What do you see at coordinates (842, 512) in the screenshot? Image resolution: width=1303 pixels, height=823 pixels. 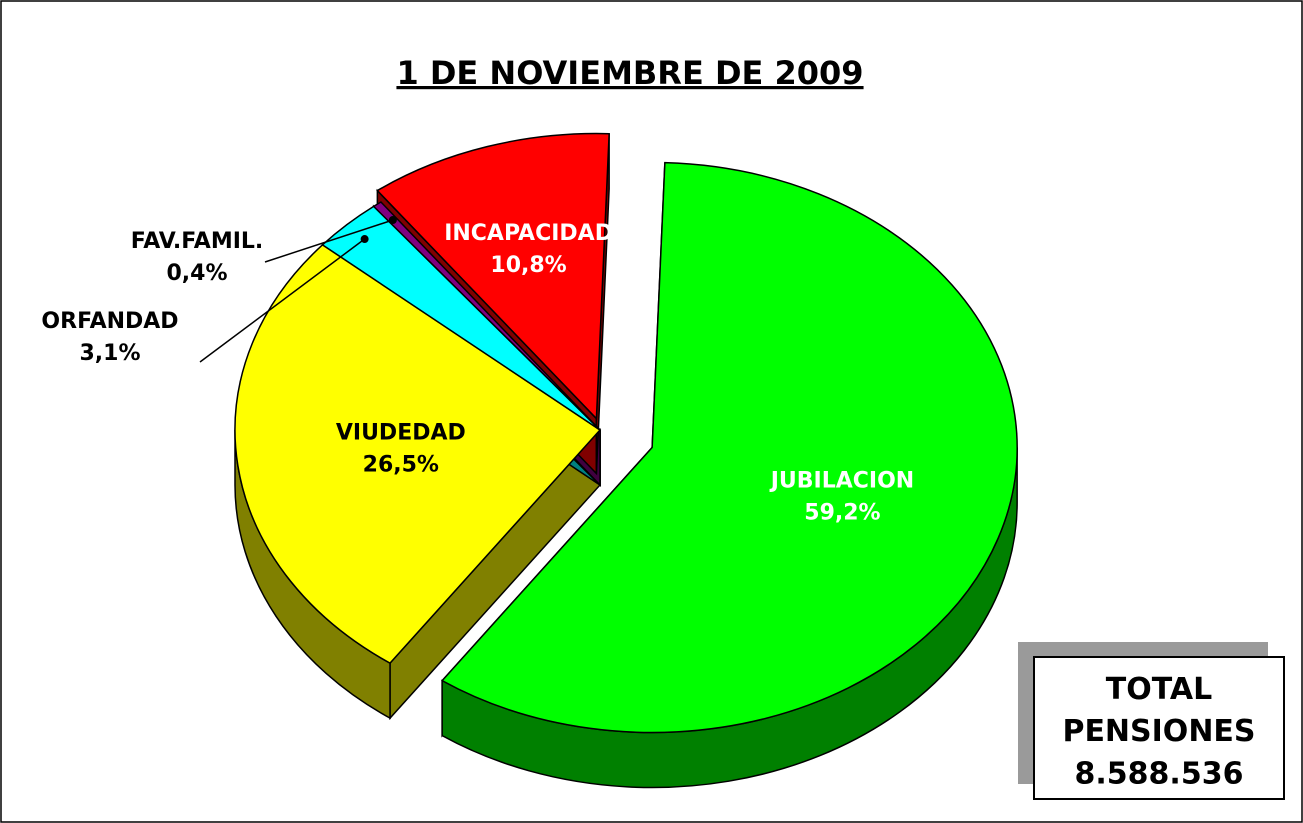 I see `value-label: 59,2%` at bounding box center [842, 512].